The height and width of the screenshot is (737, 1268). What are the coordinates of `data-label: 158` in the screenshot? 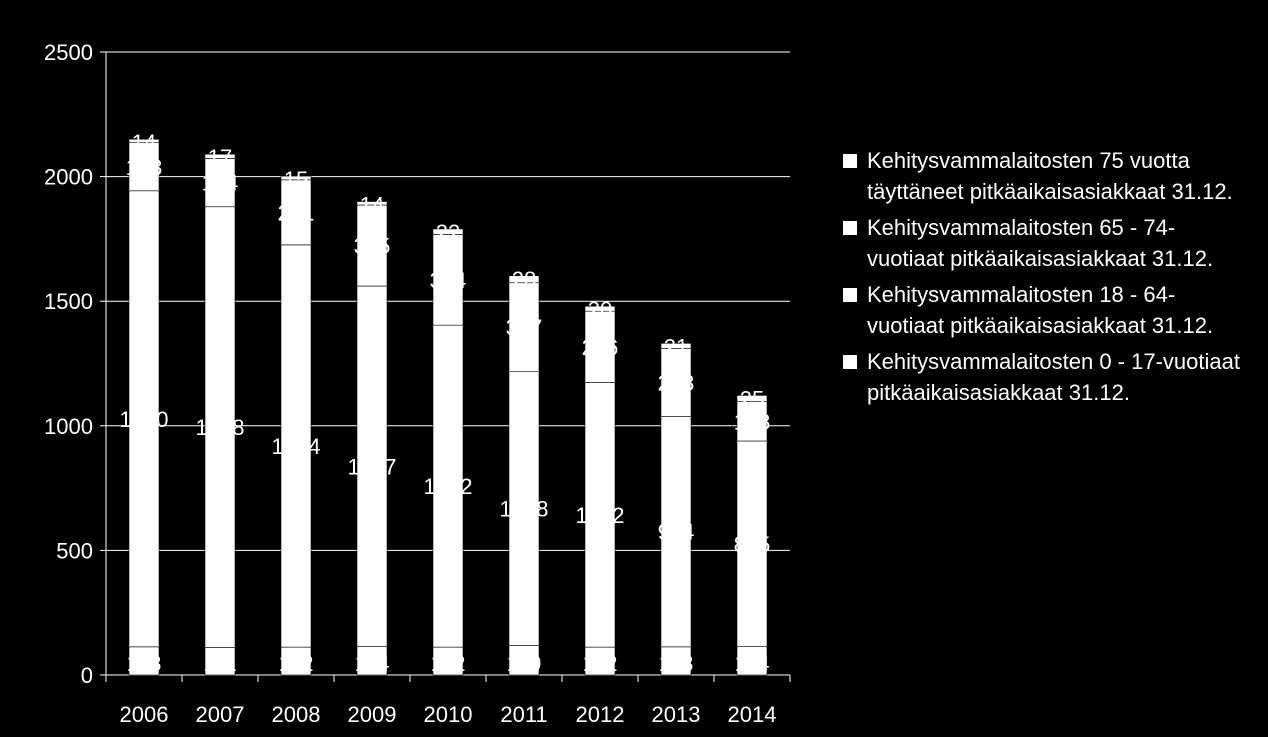 It's located at (752, 421).